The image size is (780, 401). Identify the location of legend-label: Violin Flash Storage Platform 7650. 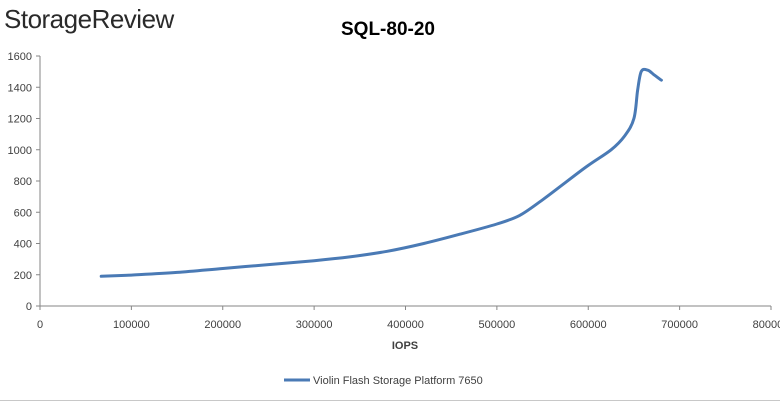
(398, 381).